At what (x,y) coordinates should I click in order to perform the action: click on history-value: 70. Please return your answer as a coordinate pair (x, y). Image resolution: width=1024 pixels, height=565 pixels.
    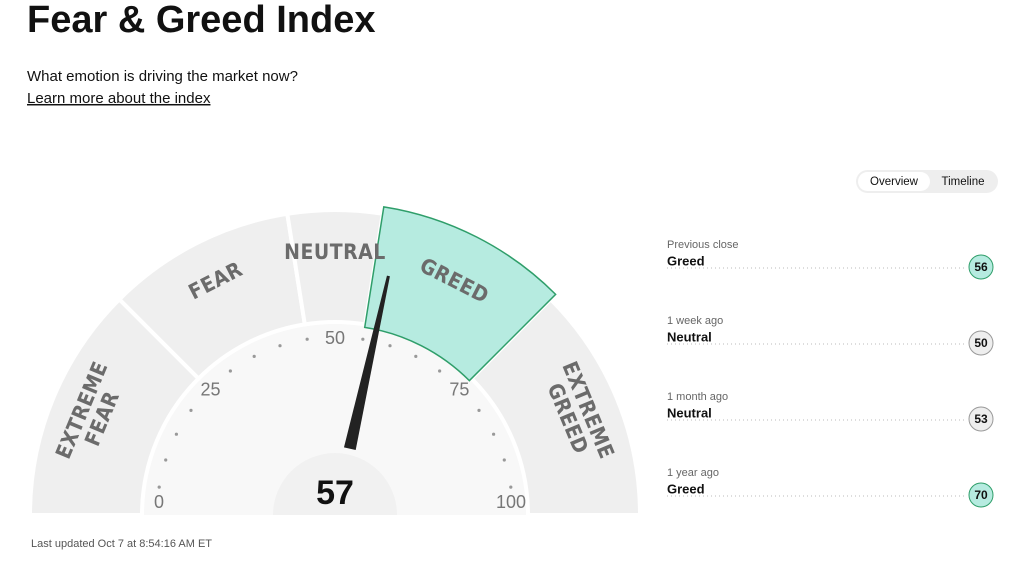
    Looking at the image, I should click on (981, 495).